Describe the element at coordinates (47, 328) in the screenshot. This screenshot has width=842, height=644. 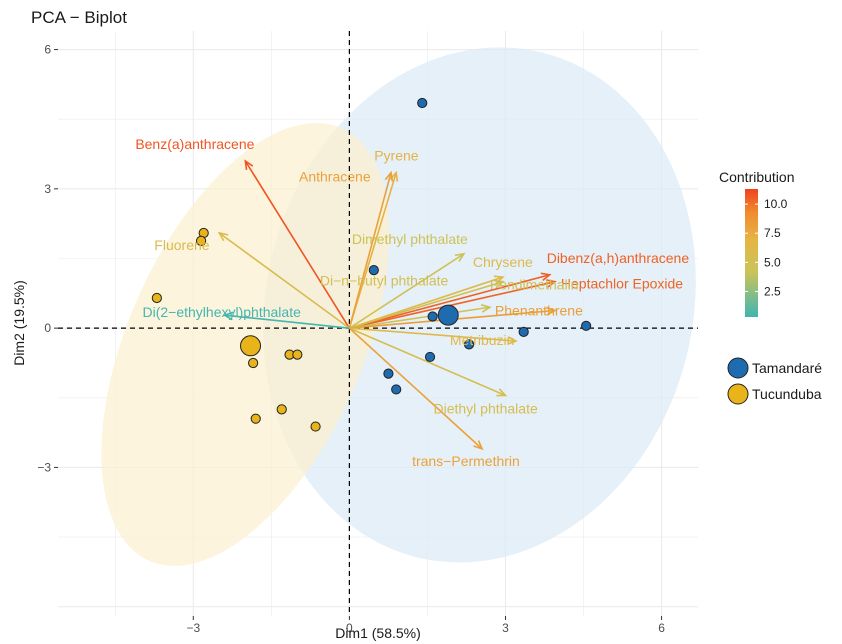
I see `y-tick-label: 0` at that location.